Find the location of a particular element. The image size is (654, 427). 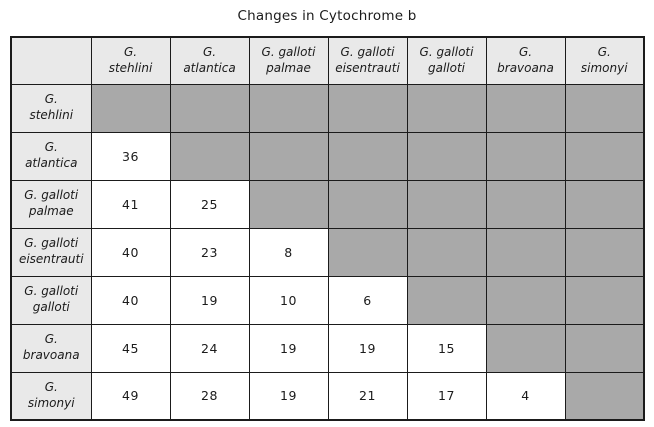

column-header-atlantica: G. atlantica is located at coordinates (209, 60).